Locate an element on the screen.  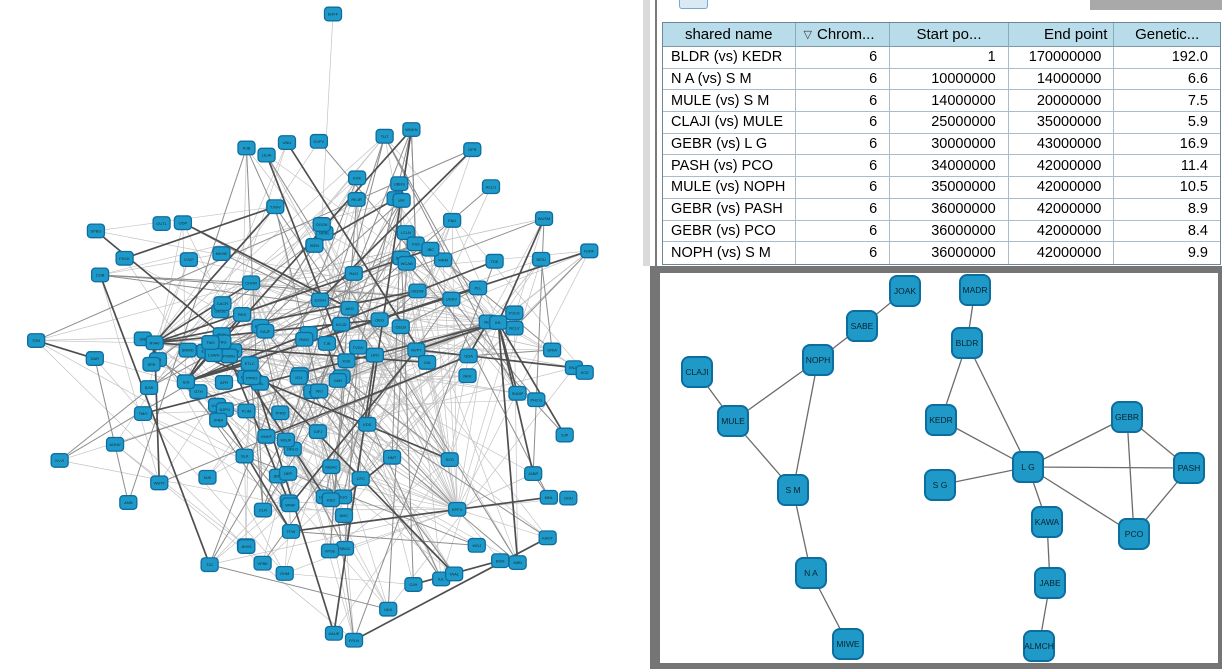
overview-node: SUMP is located at coordinates (517, 393).